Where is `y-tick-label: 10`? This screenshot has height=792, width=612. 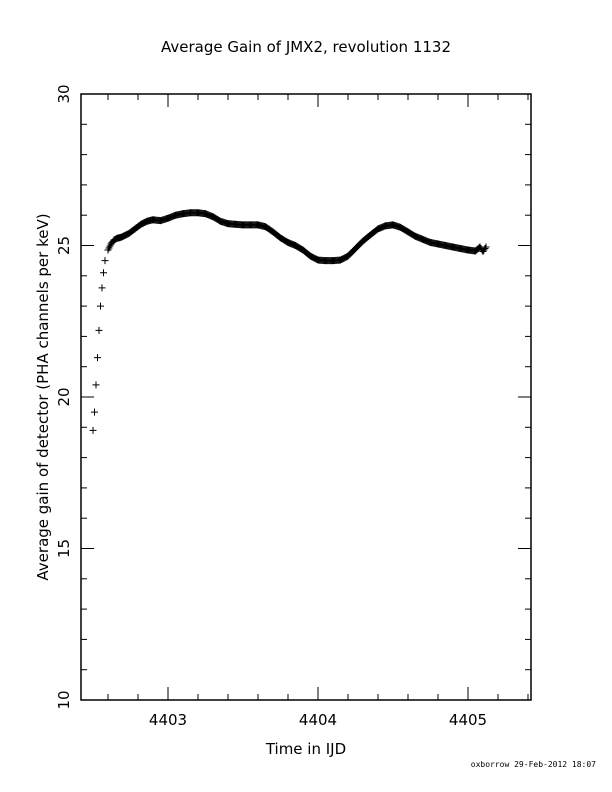
y-tick-label: 10 is located at coordinates (64, 699).